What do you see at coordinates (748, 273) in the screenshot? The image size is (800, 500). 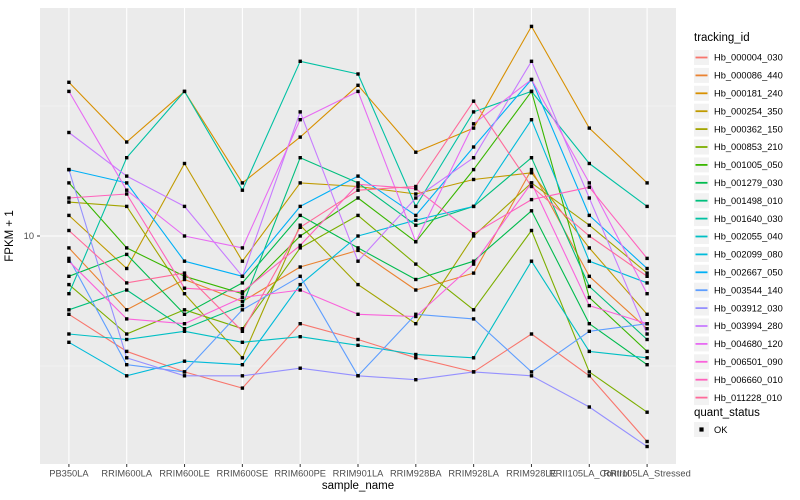 I see `legend-entry-label: Hb_002667_050` at bounding box center [748, 273].